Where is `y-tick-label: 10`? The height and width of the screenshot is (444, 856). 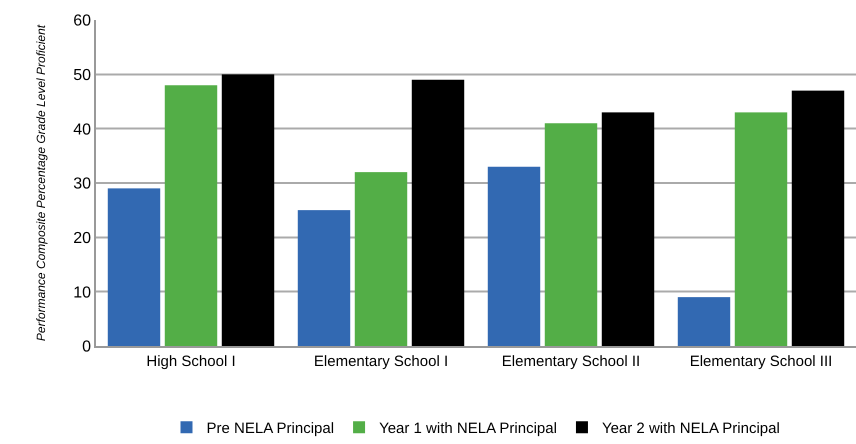
y-tick-label: 10 is located at coordinates (82, 293).